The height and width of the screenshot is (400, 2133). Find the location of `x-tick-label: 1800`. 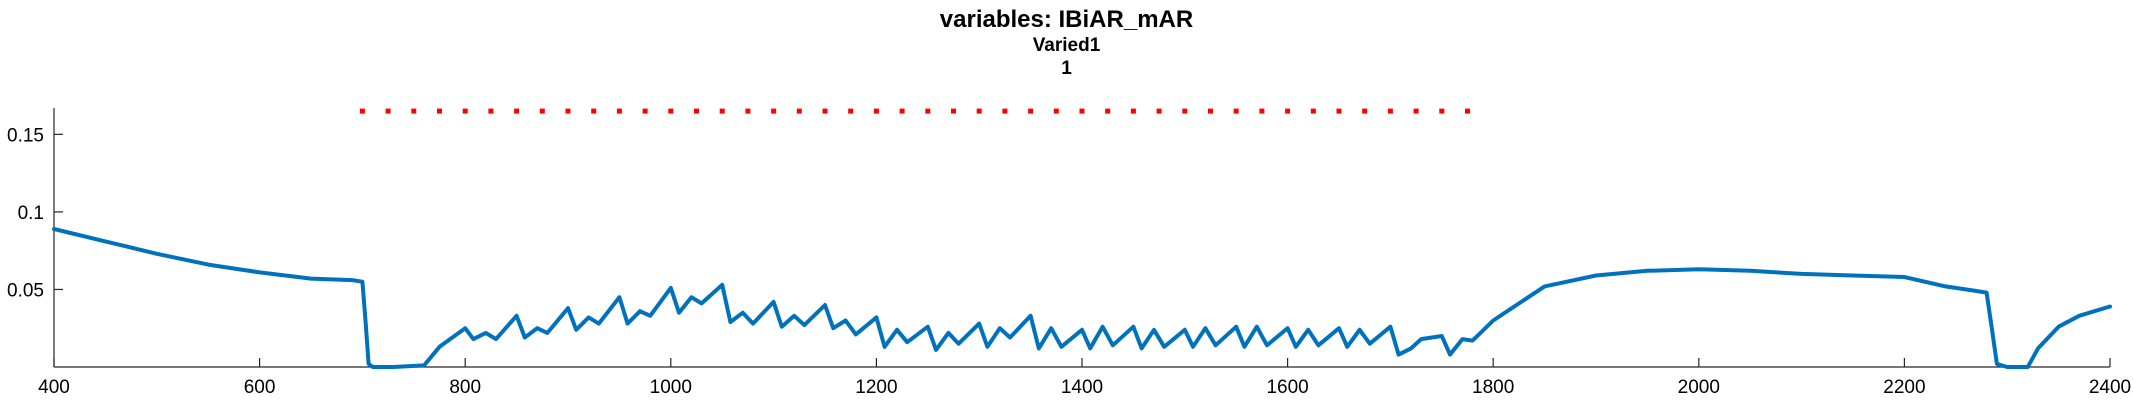

x-tick-label: 1800 is located at coordinates (1493, 387).